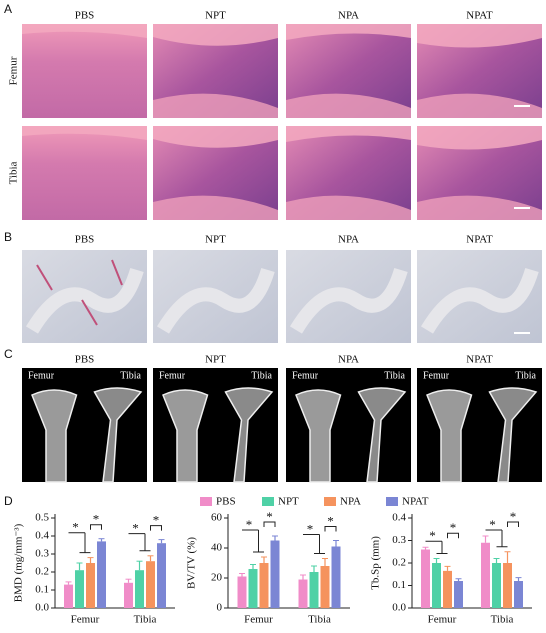 The height and width of the screenshot is (633, 546). Describe the element at coordinates (376, 563) in the screenshot. I see `y-axis-label: Tb.Sp (mm)` at that location.